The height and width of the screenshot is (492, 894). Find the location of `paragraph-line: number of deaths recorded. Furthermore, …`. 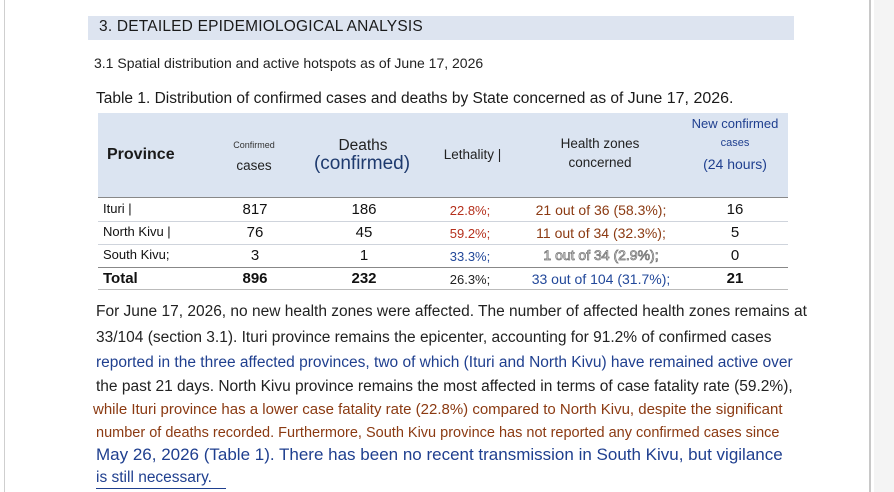

paragraph-line: number of deaths recorded. Furthermore, … is located at coordinates (438, 433).